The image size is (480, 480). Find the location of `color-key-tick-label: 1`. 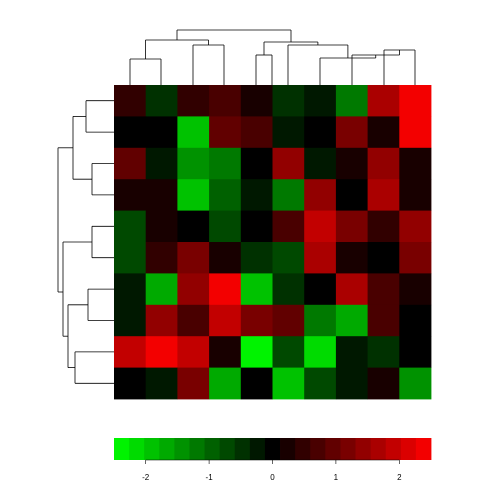

color-key-tick-label: 1 is located at coordinates (336, 476).